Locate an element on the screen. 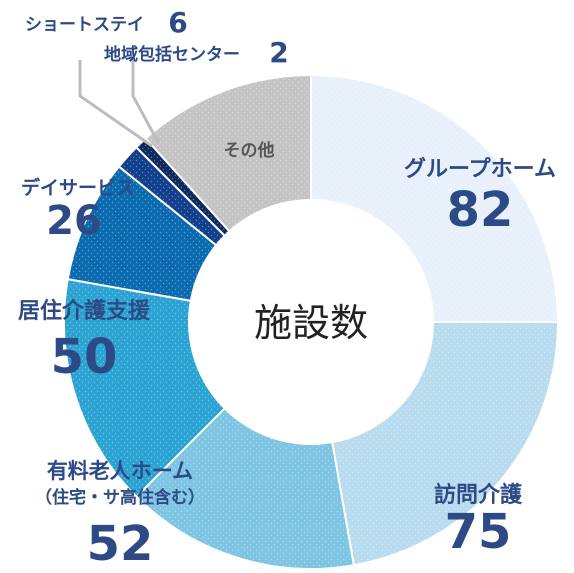 This screenshot has height=573, width=574. center-label: 施設数 is located at coordinates (311, 323).